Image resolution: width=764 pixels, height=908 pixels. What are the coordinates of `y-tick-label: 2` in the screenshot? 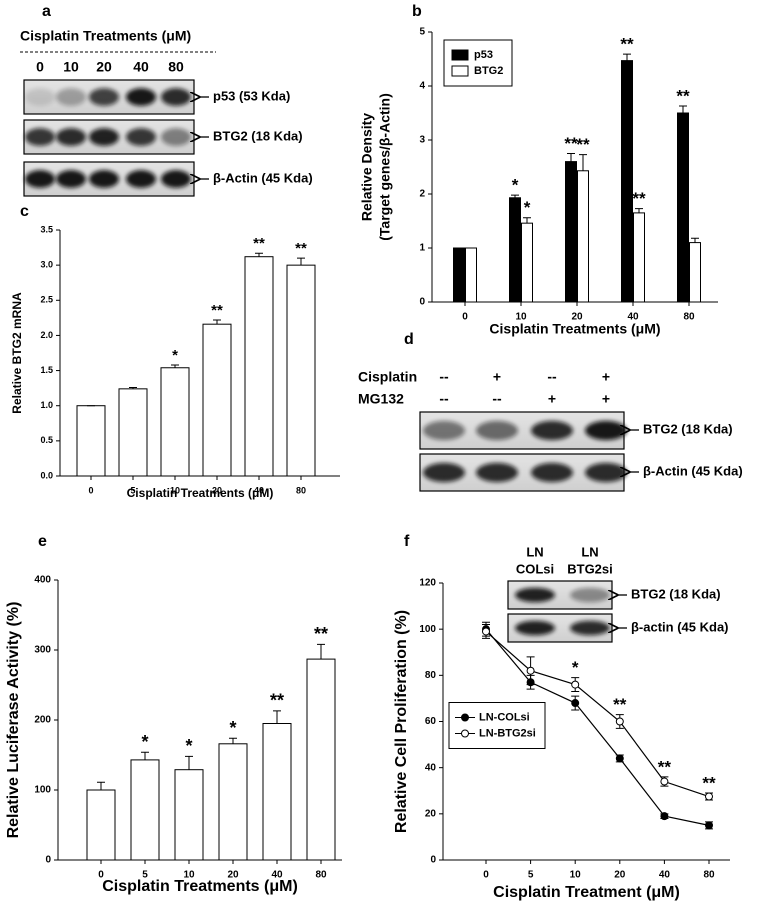 It's located at (422, 194).